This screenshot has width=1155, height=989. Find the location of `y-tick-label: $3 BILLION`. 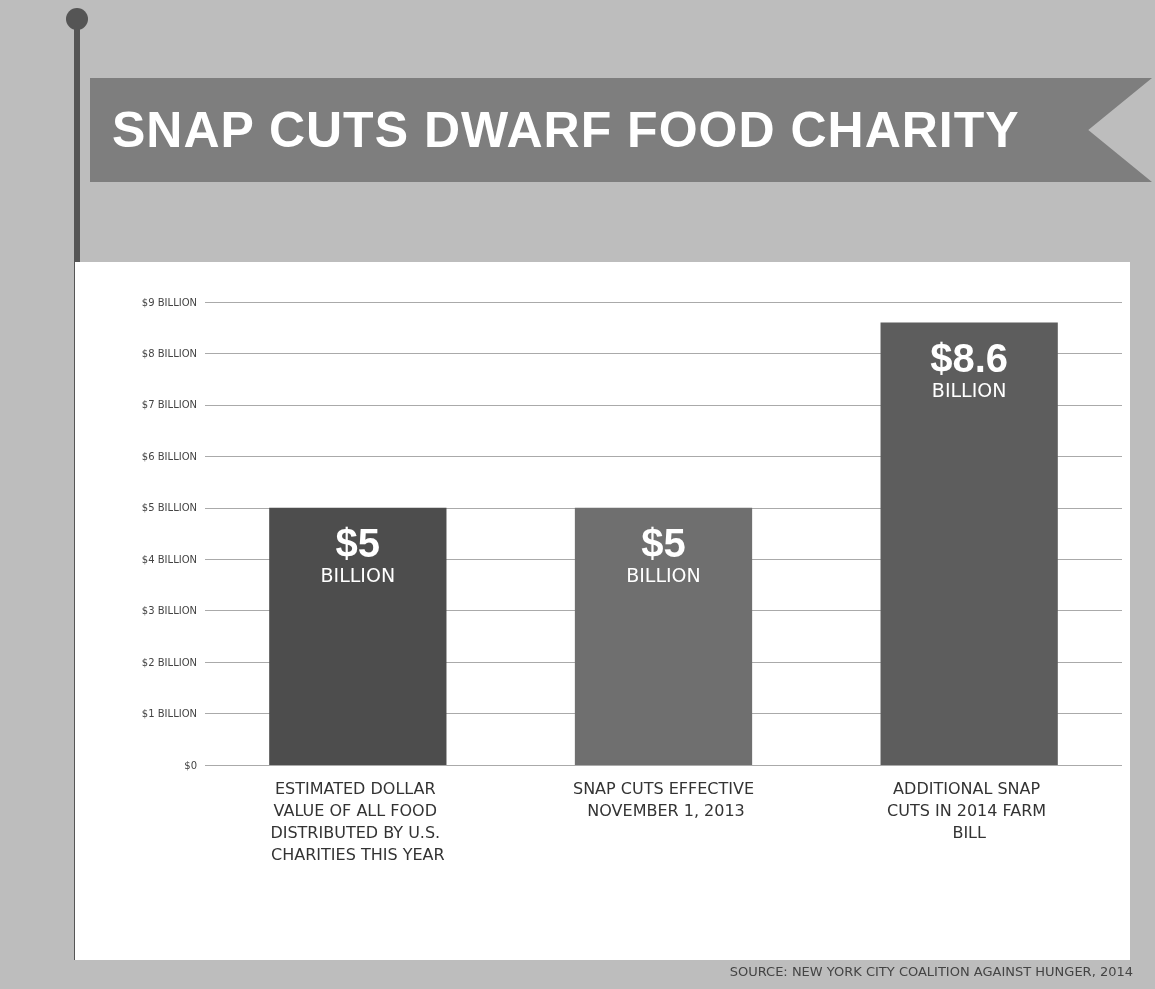

y-tick-label: $3 BILLION is located at coordinates (169, 611).